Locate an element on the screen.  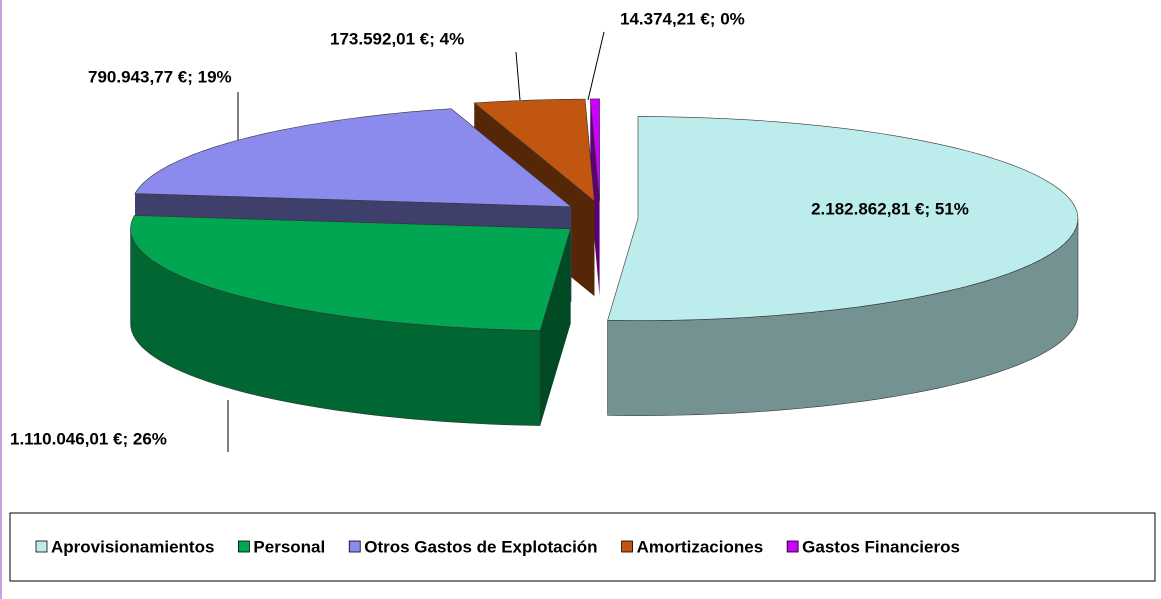
legend-box is located at coordinates (582, 547).